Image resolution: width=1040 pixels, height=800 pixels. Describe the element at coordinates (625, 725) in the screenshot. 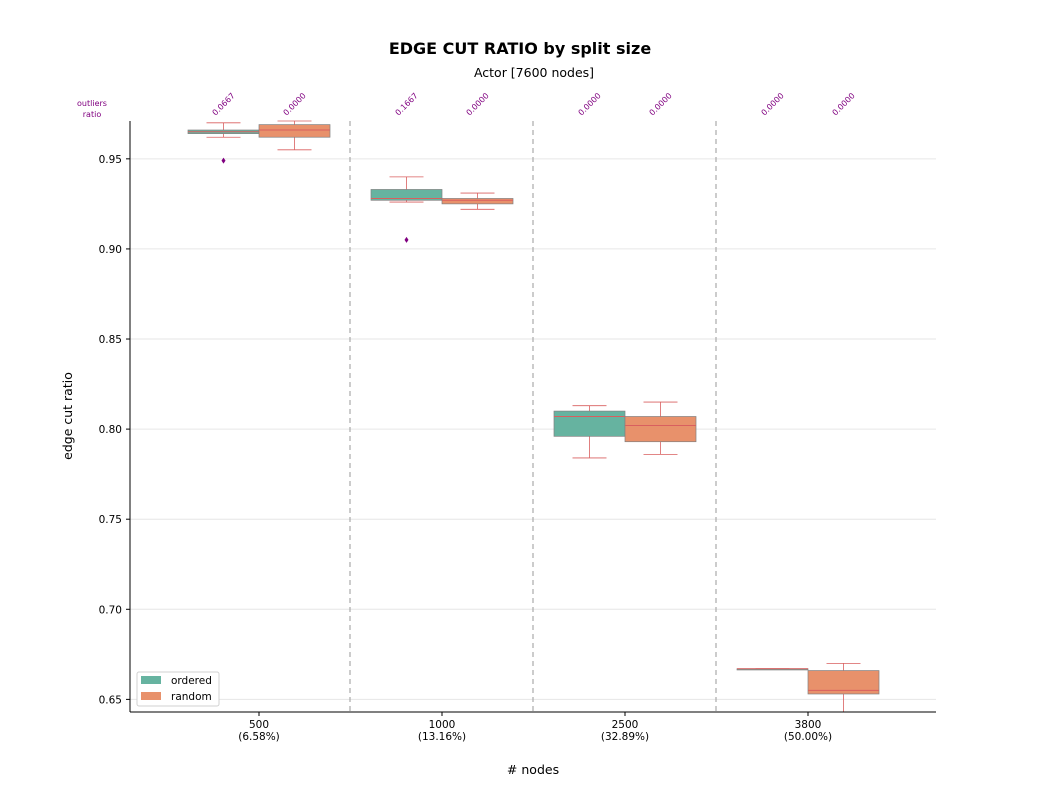

I see `x-tick-label: 2500` at that location.